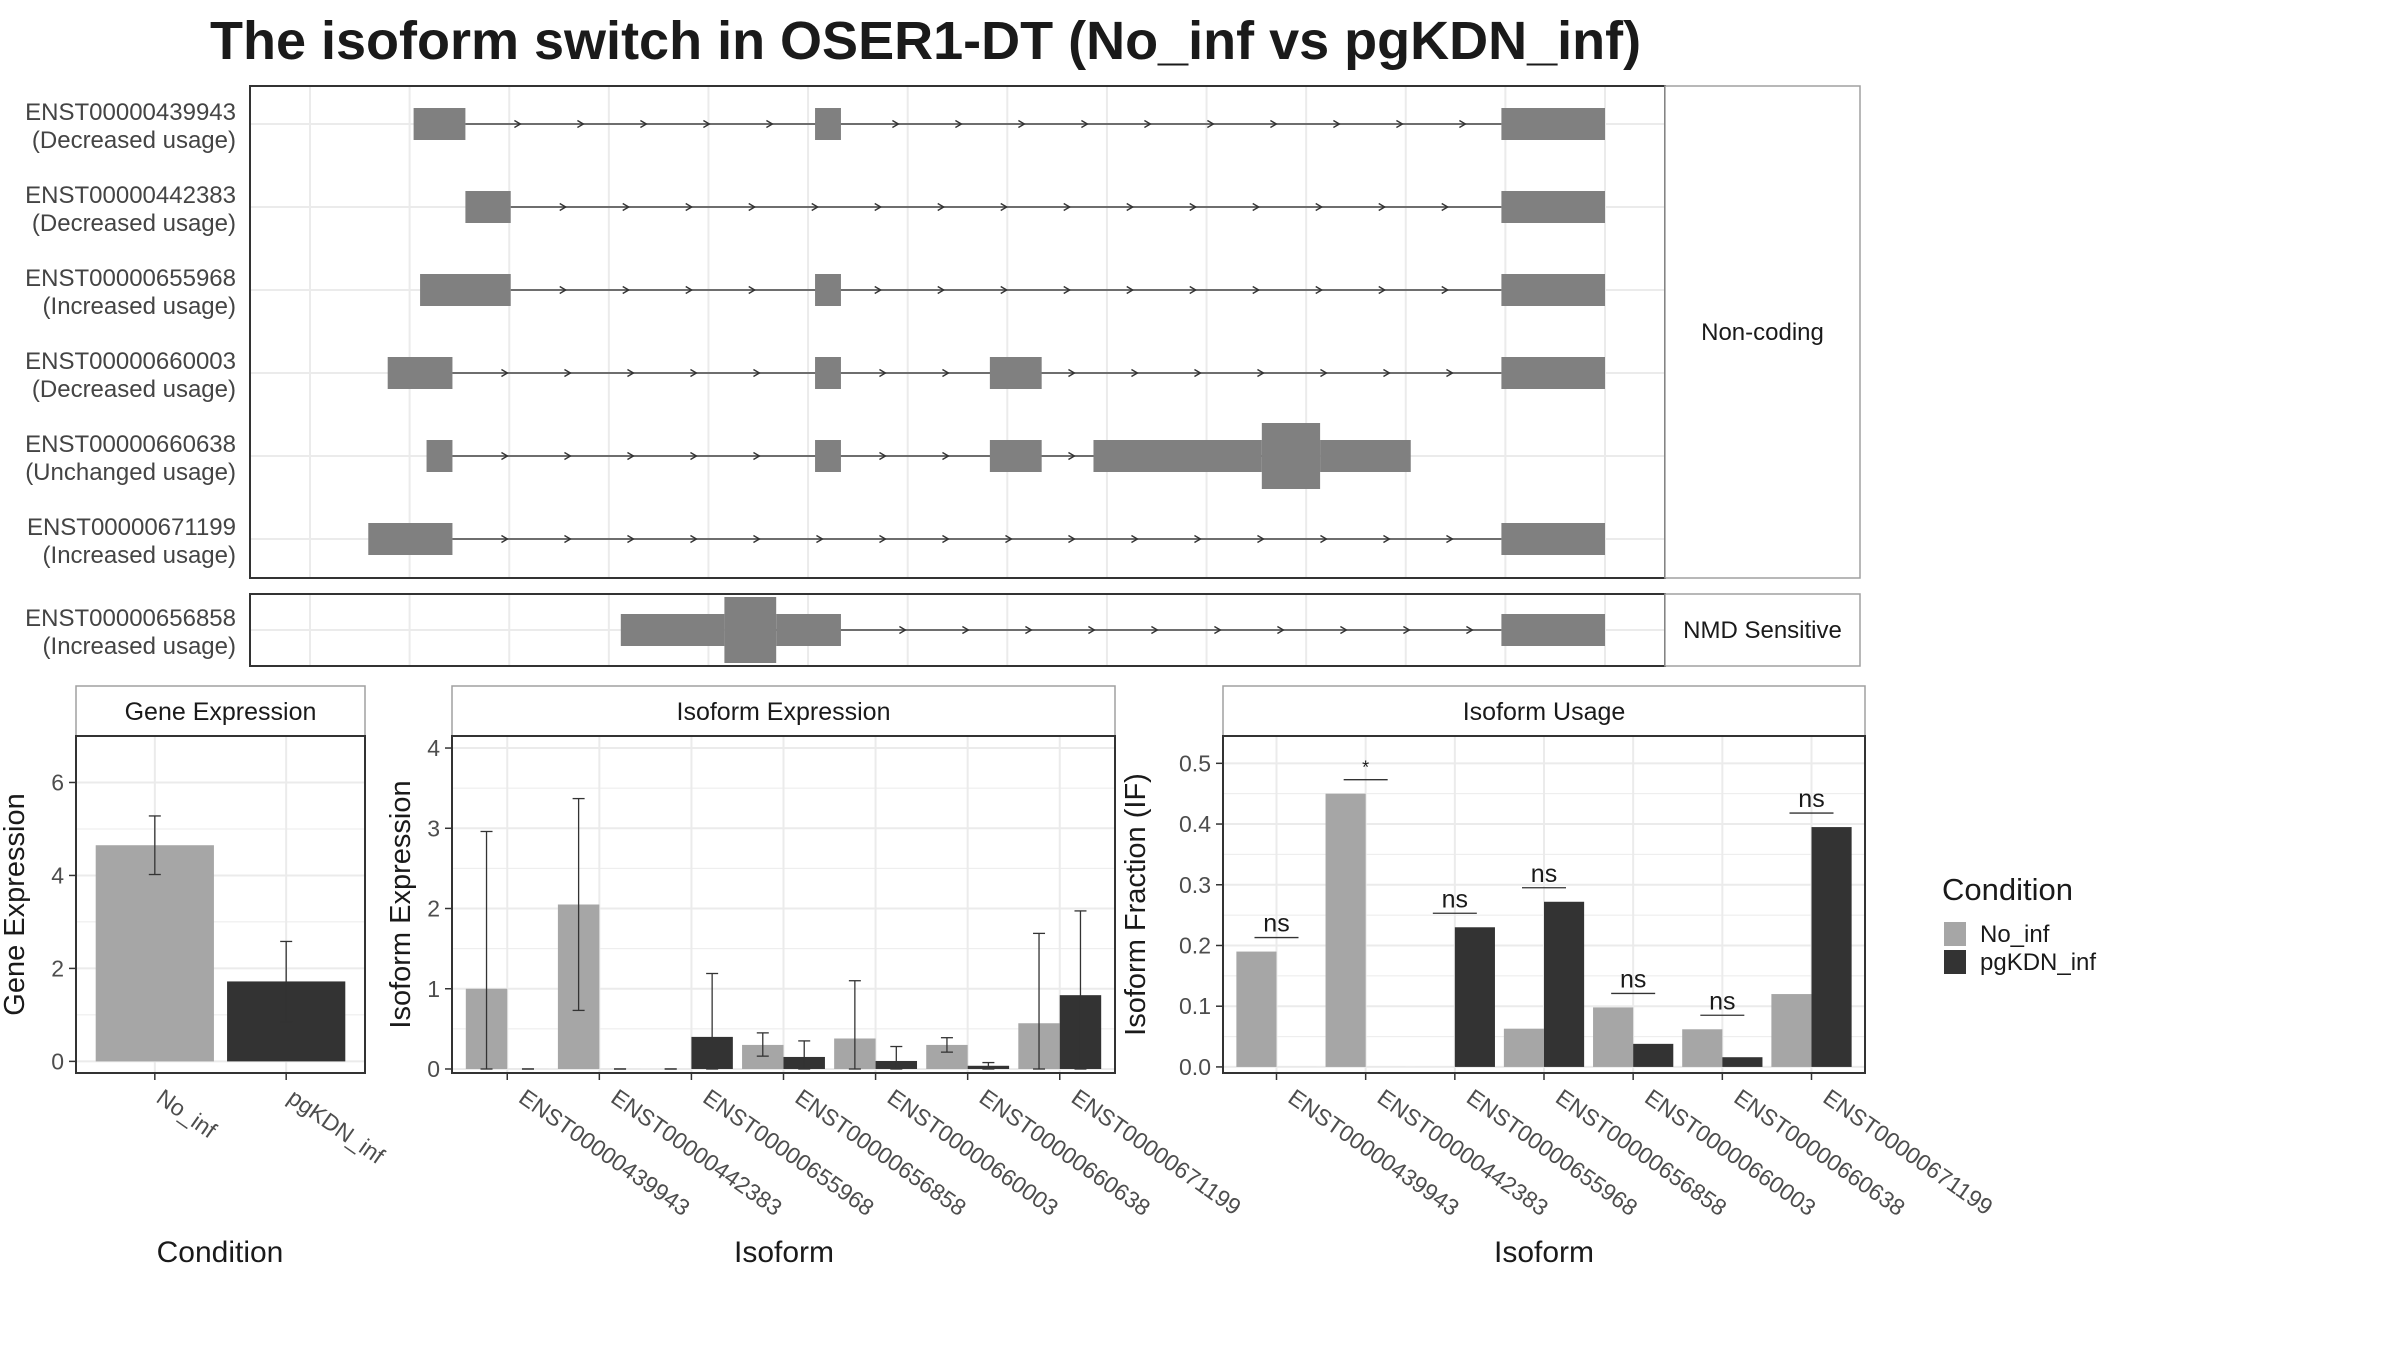  I want to click on transcript-id-label: ENST00000655968, so click(130, 278).